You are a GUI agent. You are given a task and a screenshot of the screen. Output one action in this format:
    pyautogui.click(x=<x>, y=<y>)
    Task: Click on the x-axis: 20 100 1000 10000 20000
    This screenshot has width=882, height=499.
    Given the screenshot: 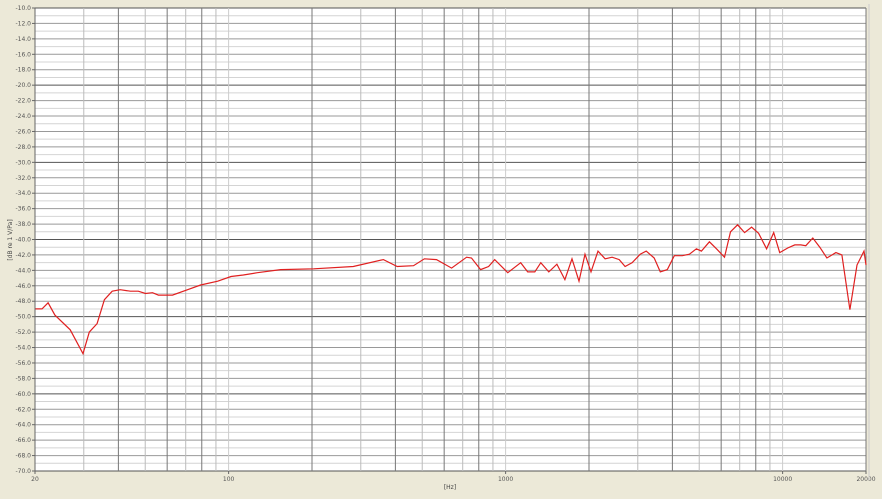 What is the action you would take?
    pyautogui.click(x=453, y=477)
    